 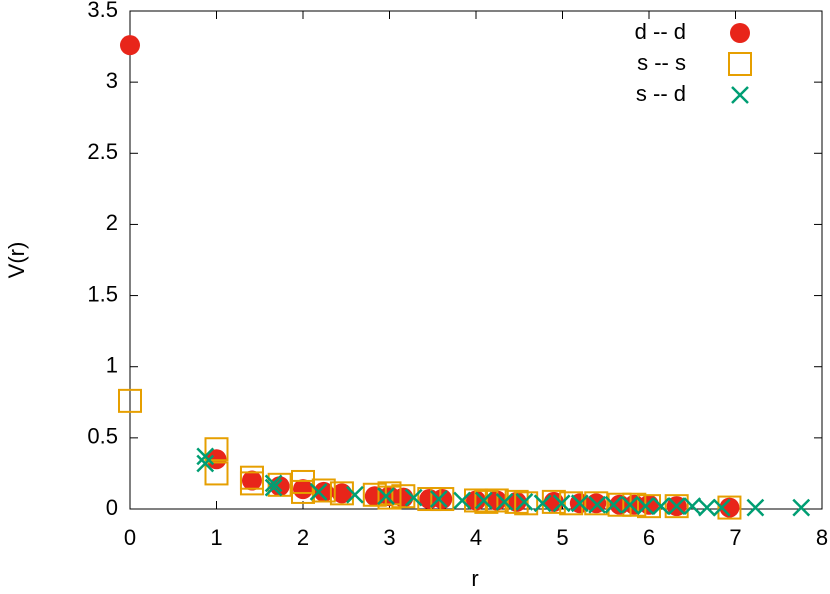 What do you see at coordinates (16, 260) in the screenshot?
I see `y-axis-label: V(r)` at bounding box center [16, 260].